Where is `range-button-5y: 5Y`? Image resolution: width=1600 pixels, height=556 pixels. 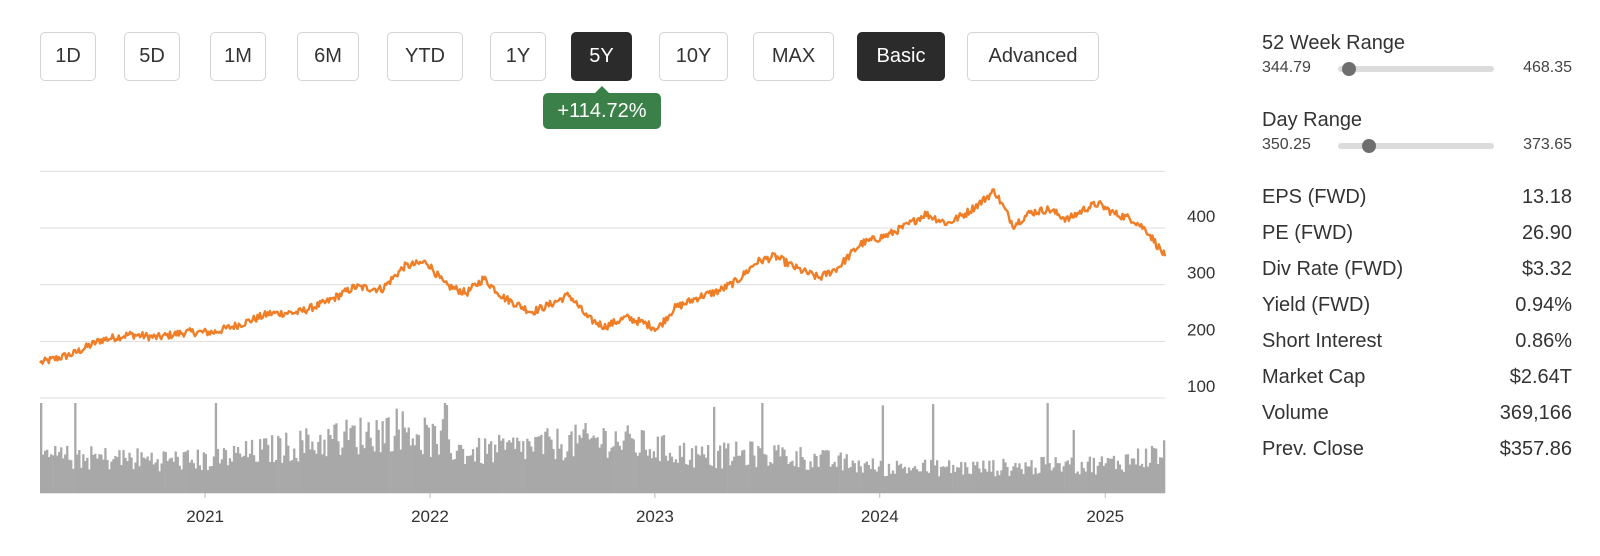 range-button-5y: 5Y is located at coordinates (601, 56).